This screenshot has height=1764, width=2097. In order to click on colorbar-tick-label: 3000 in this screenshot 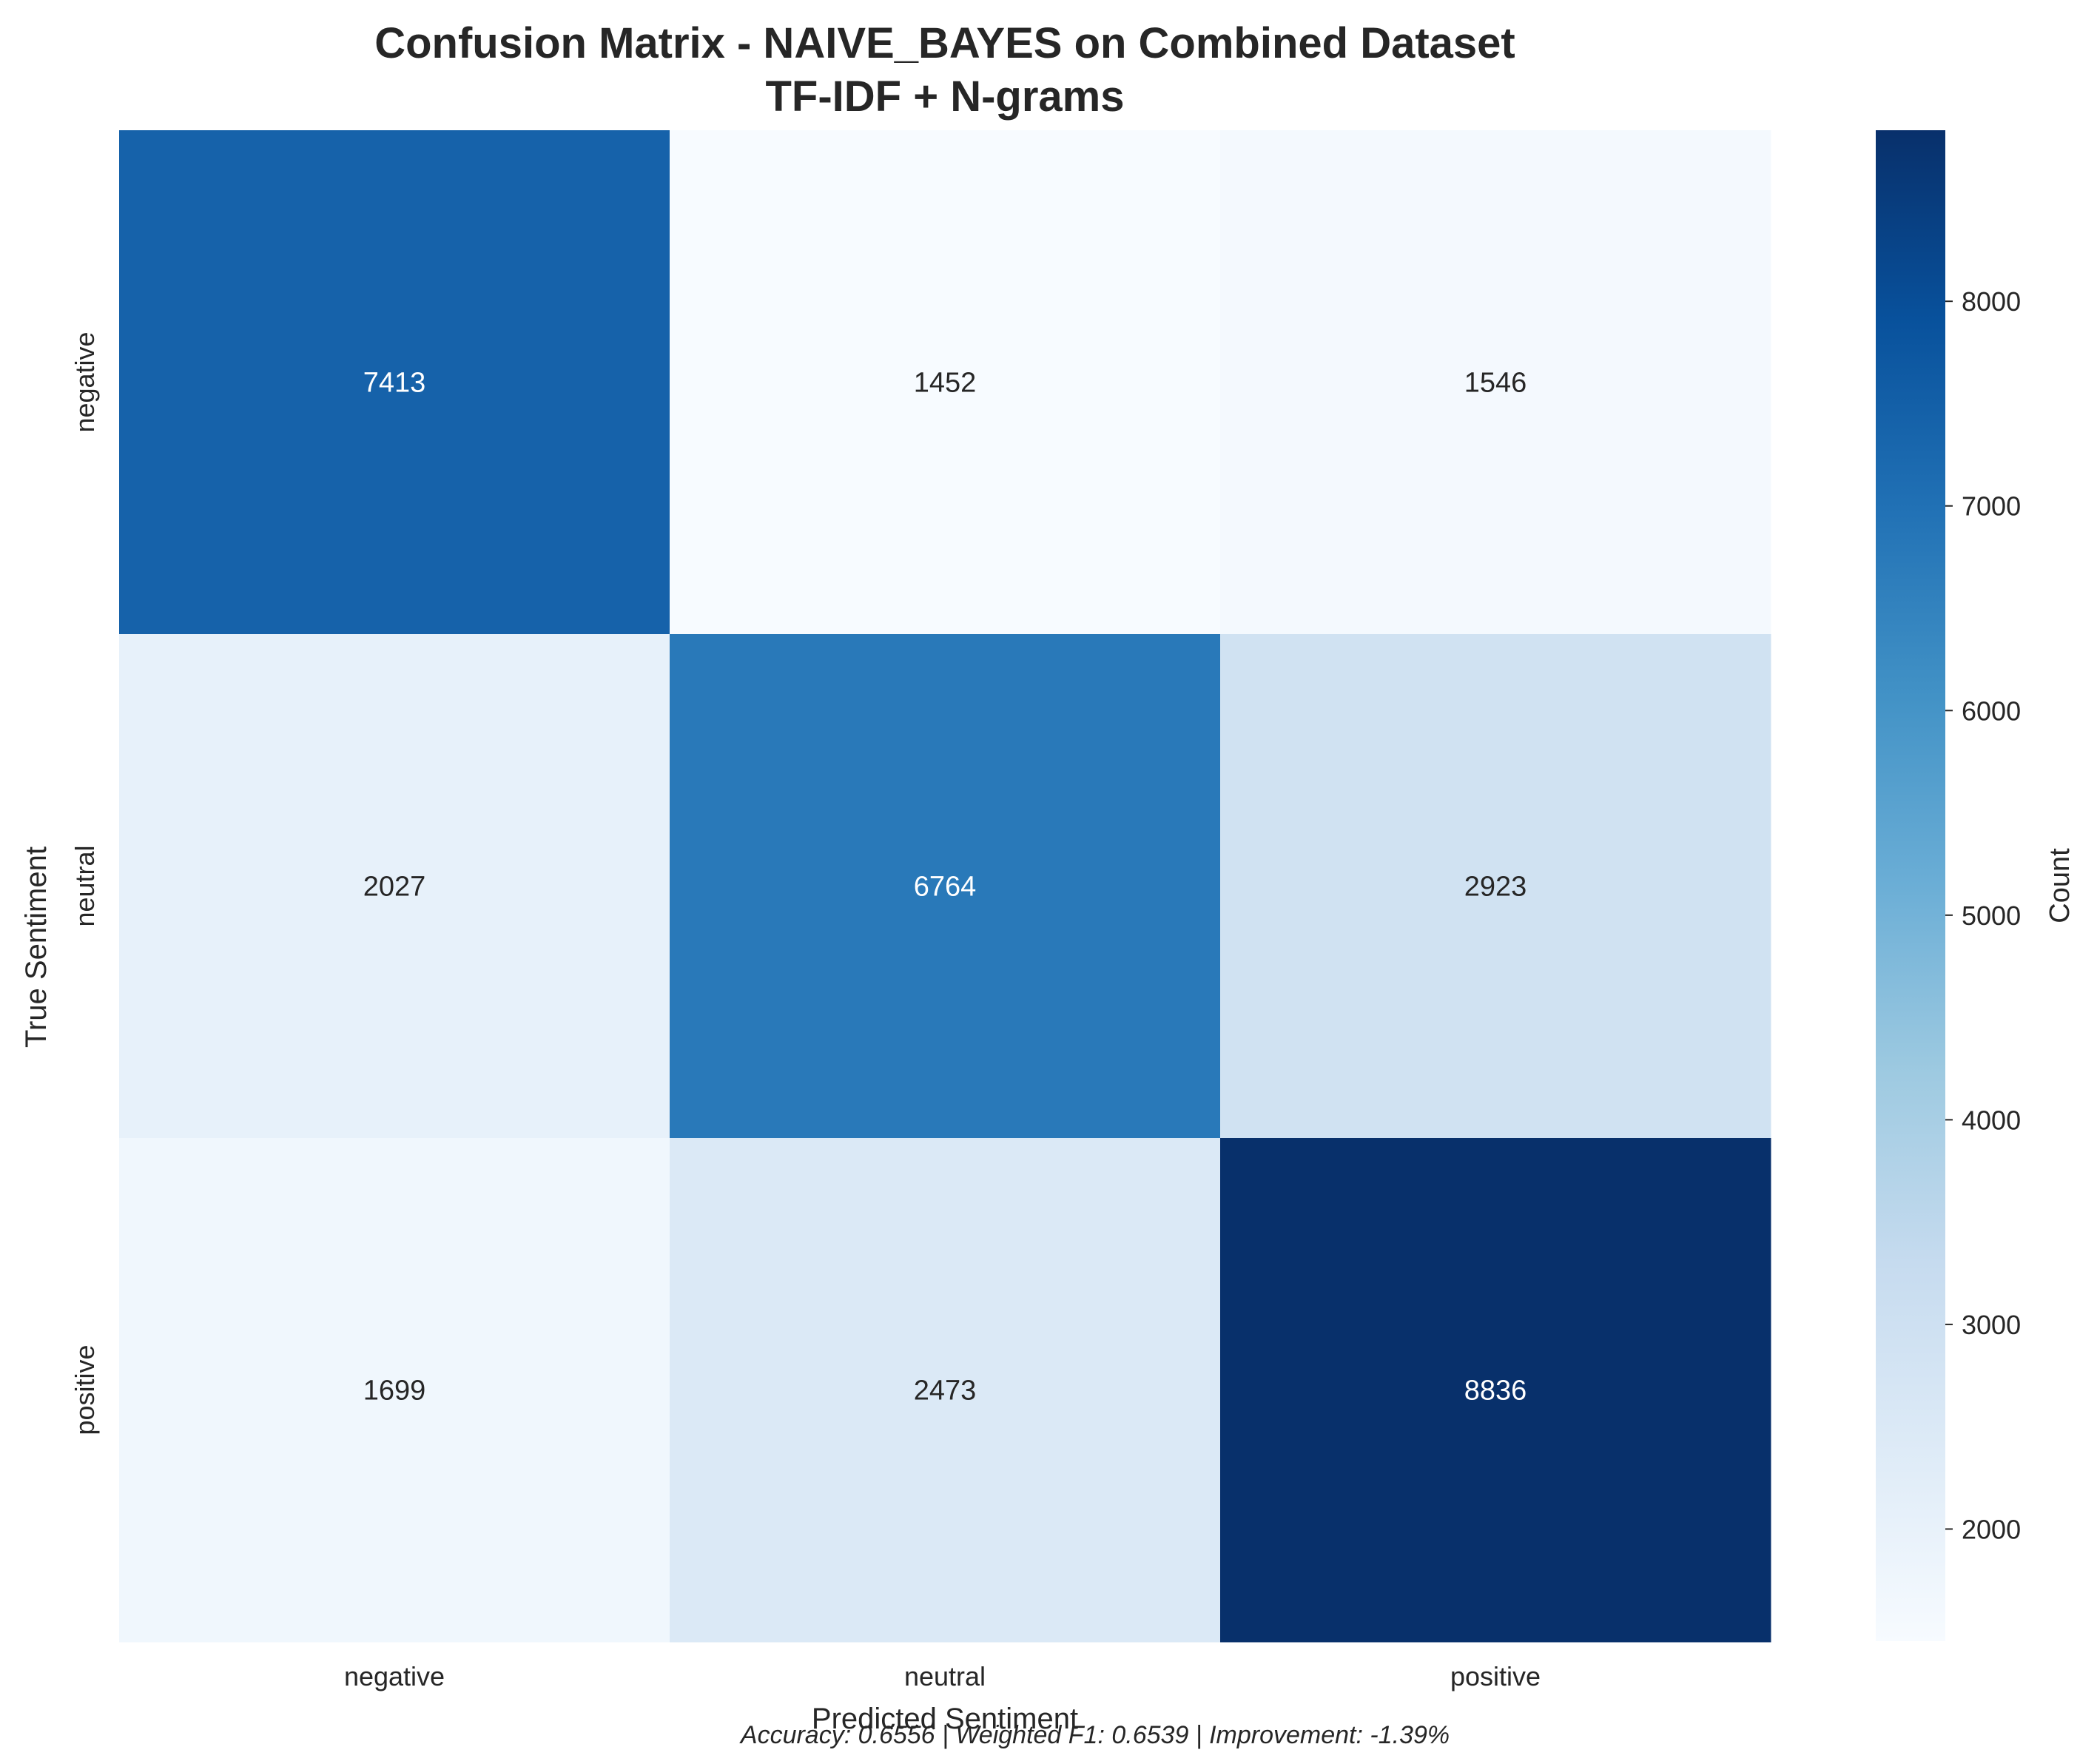, I will do `click(1991, 1325)`.